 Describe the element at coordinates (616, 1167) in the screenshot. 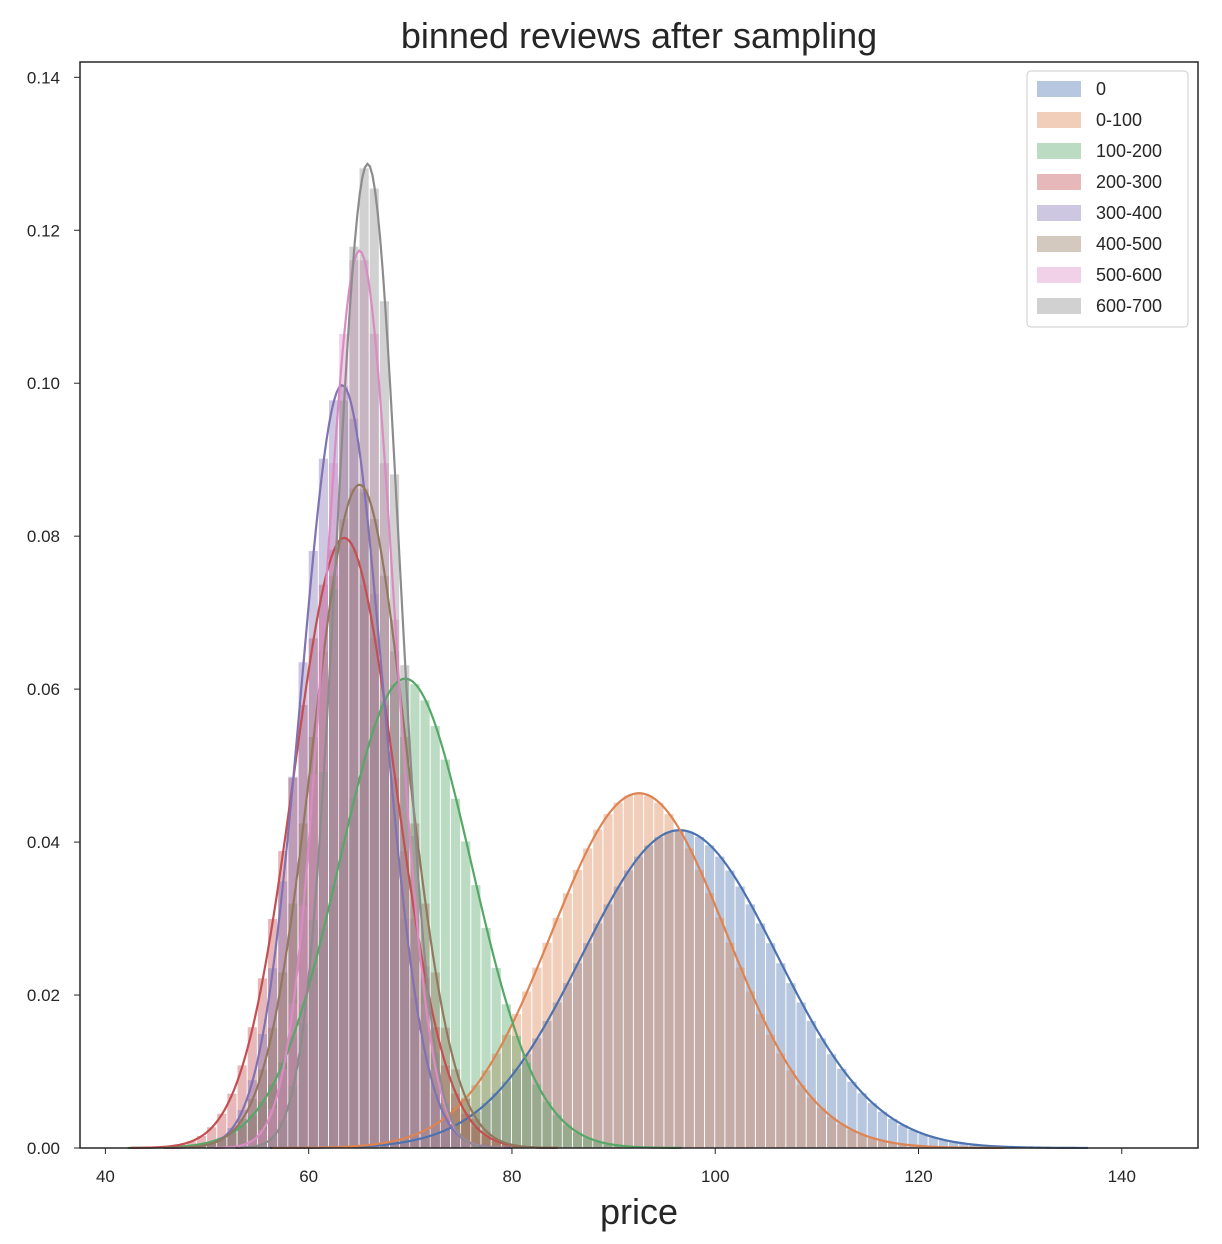

I see `x-axis-ticks: 40 60 80 100 120 140` at that location.